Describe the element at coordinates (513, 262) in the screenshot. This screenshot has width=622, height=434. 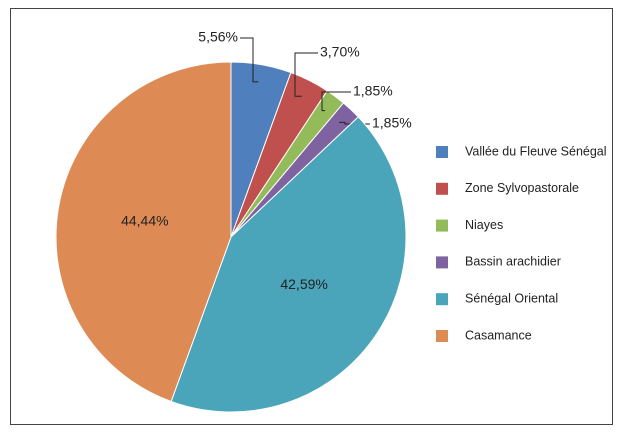
I see `legend-label: Bassin arachidier` at that location.